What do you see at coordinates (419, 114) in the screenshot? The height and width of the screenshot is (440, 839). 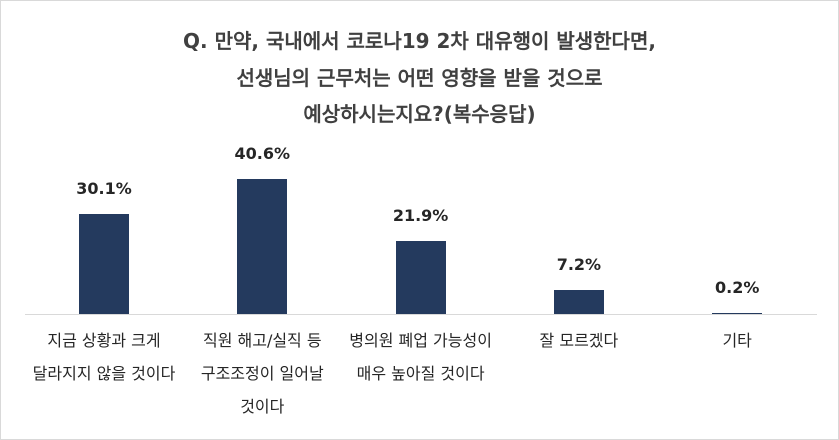 I see `chart-title: 예상하시는지요?(복수응답)` at bounding box center [419, 114].